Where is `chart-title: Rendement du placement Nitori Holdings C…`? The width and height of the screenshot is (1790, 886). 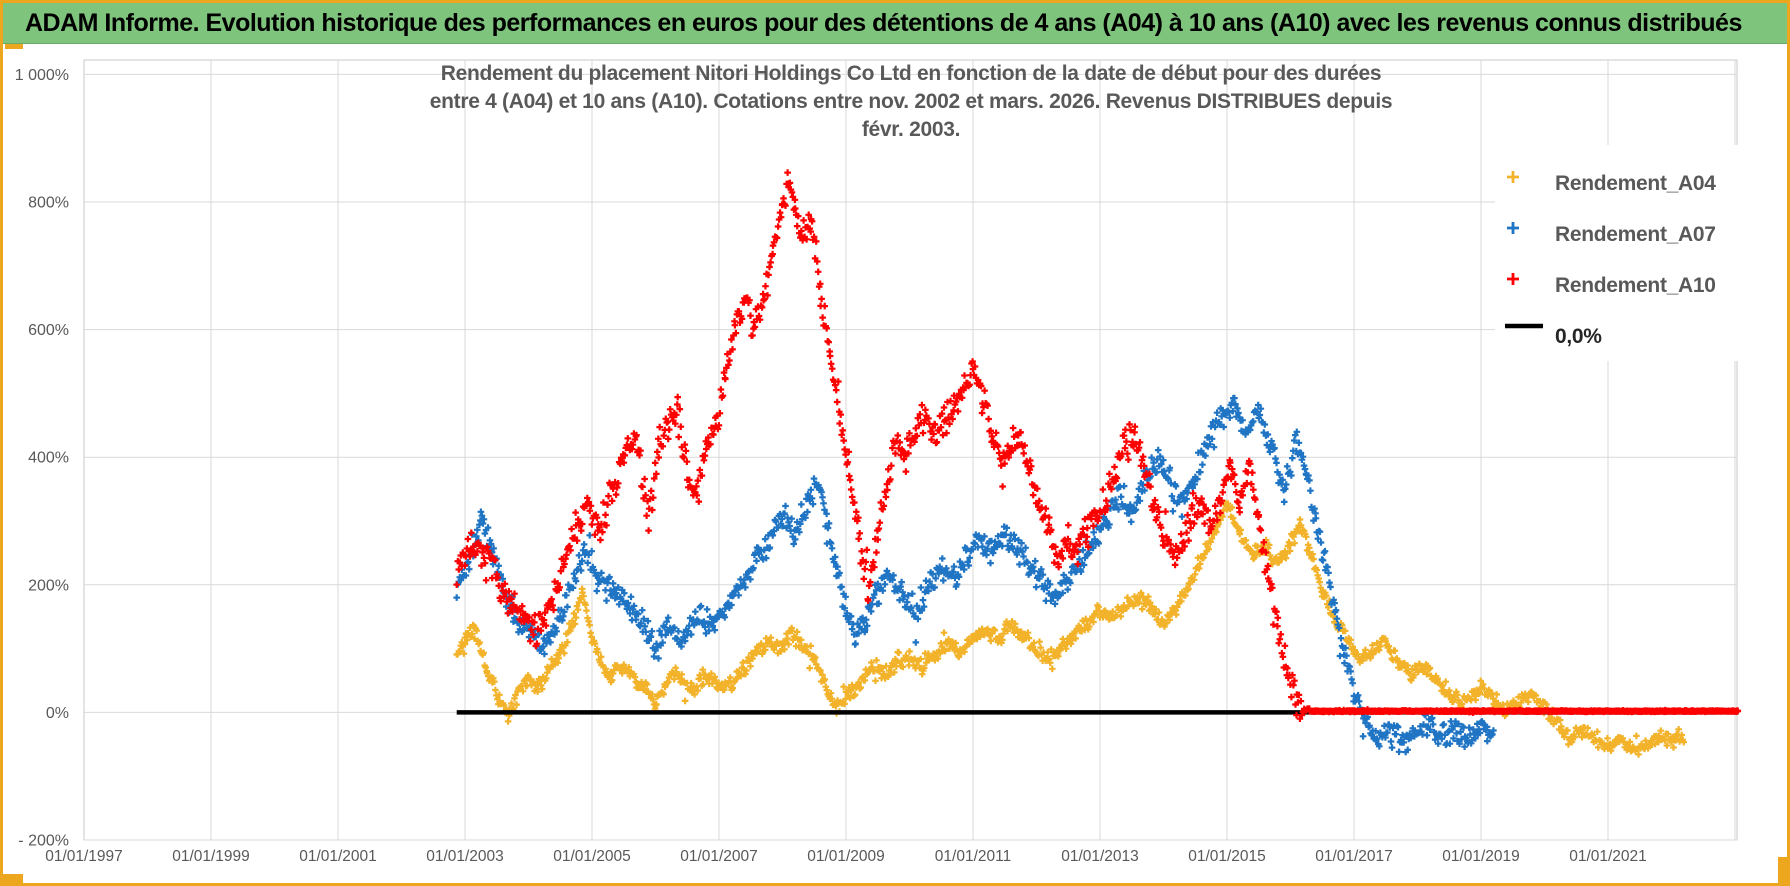 chart-title: Rendement du placement Nitori Holdings C… is located at coordinates (911, 102).